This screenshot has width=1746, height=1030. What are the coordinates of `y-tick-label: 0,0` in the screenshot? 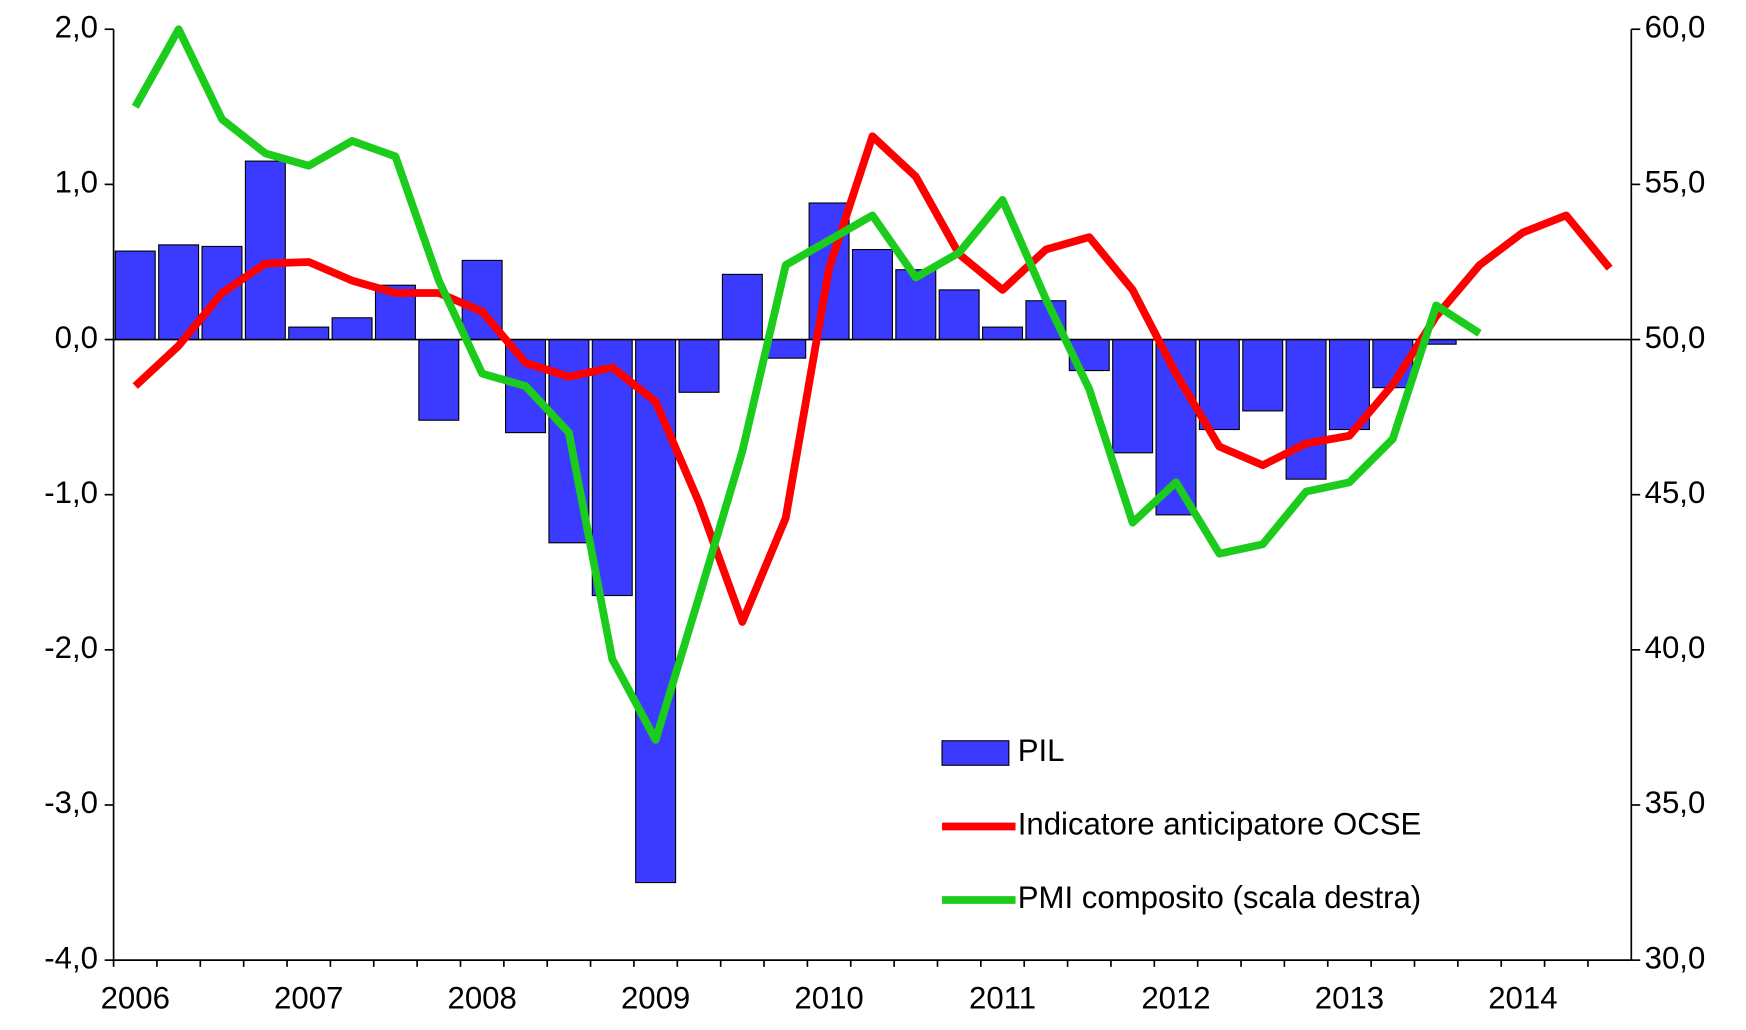 It's located at (76, 337).